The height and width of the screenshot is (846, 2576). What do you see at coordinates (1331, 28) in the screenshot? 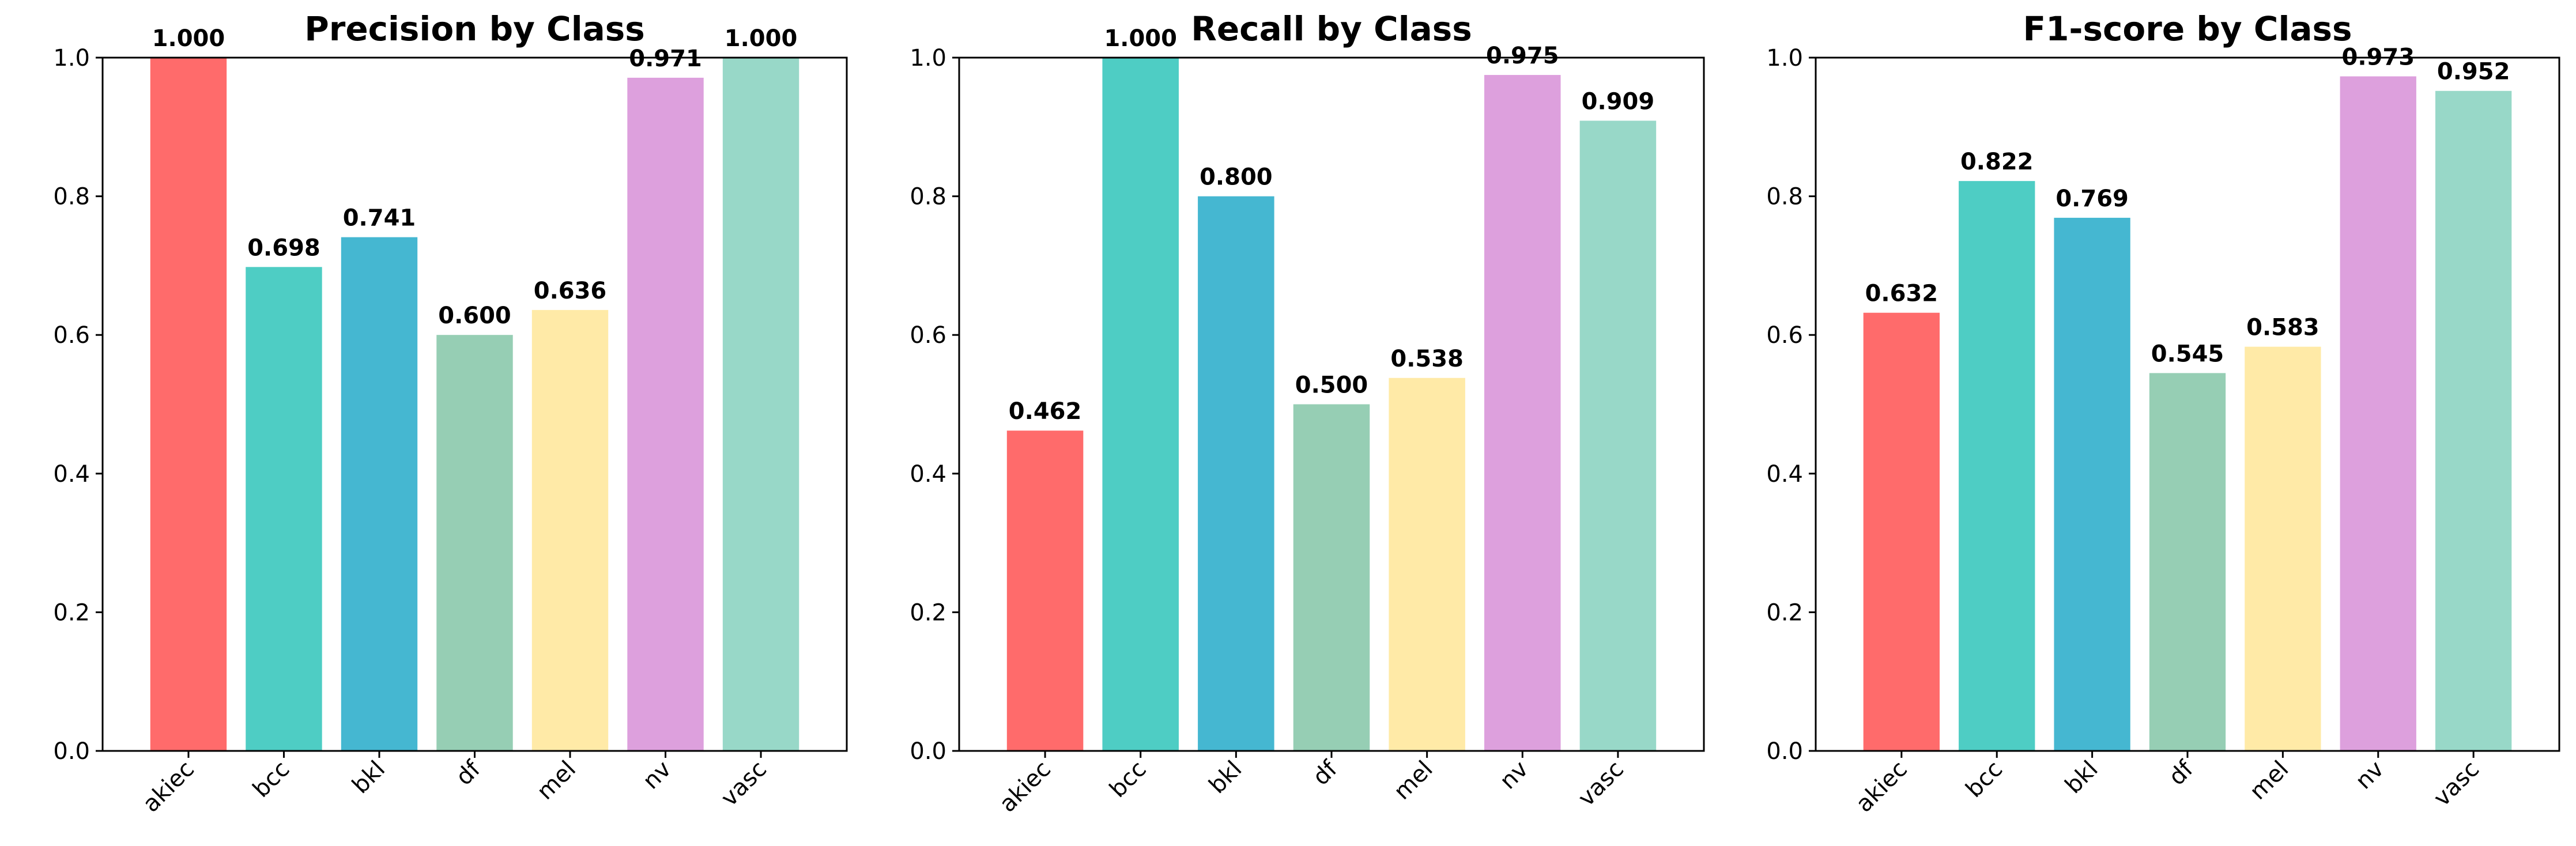
I see `chart-title: Recall by Class` at bounding box center [1331, 28].